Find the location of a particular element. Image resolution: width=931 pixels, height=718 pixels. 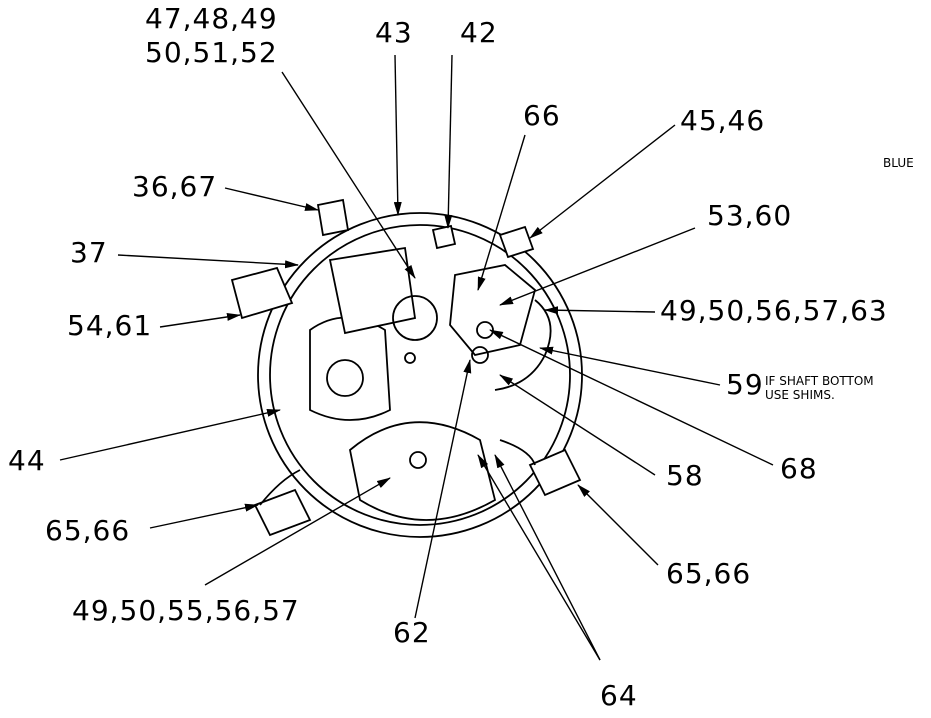

callout: 53,60 is located at coordinates (749, 215).